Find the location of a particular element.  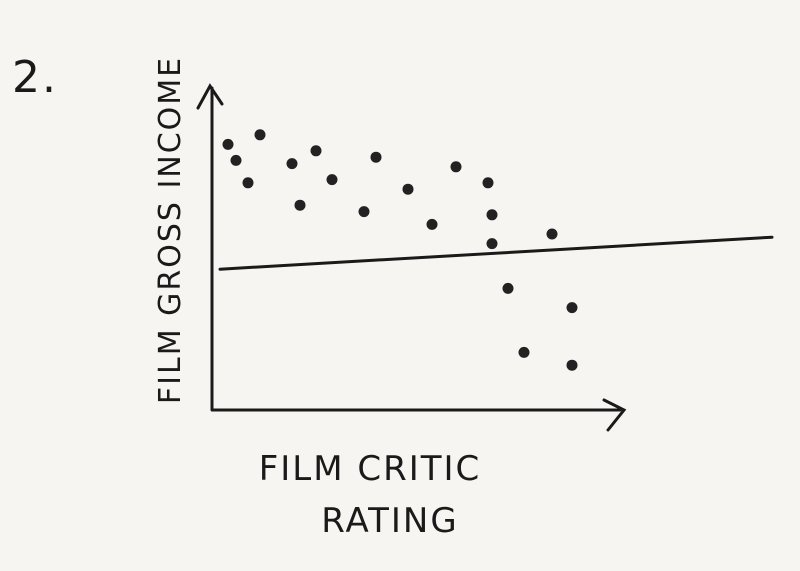

y-axis-label: FILM GROSS INCOME is located at coordinates (170, 230).